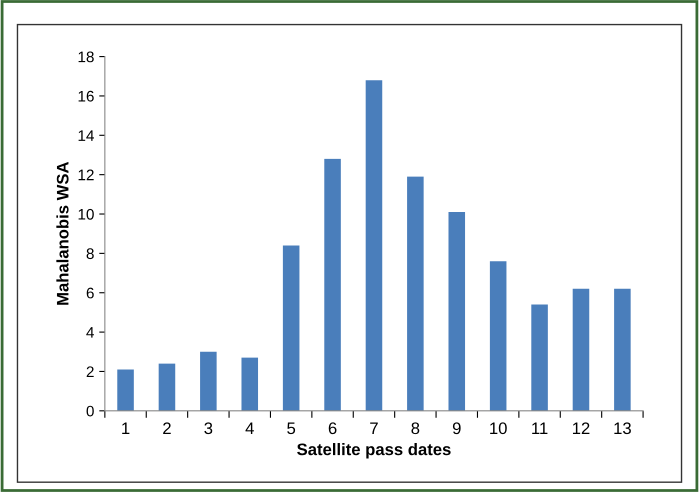  I want to click on x-axis-title: Satellite pass dates, so click(374, 451).